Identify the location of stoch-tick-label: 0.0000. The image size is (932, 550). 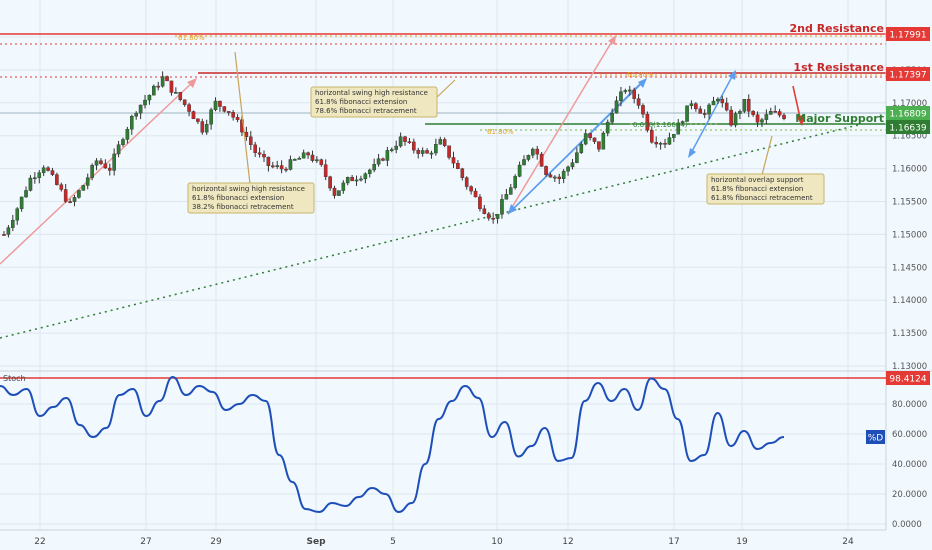
(907, 525).